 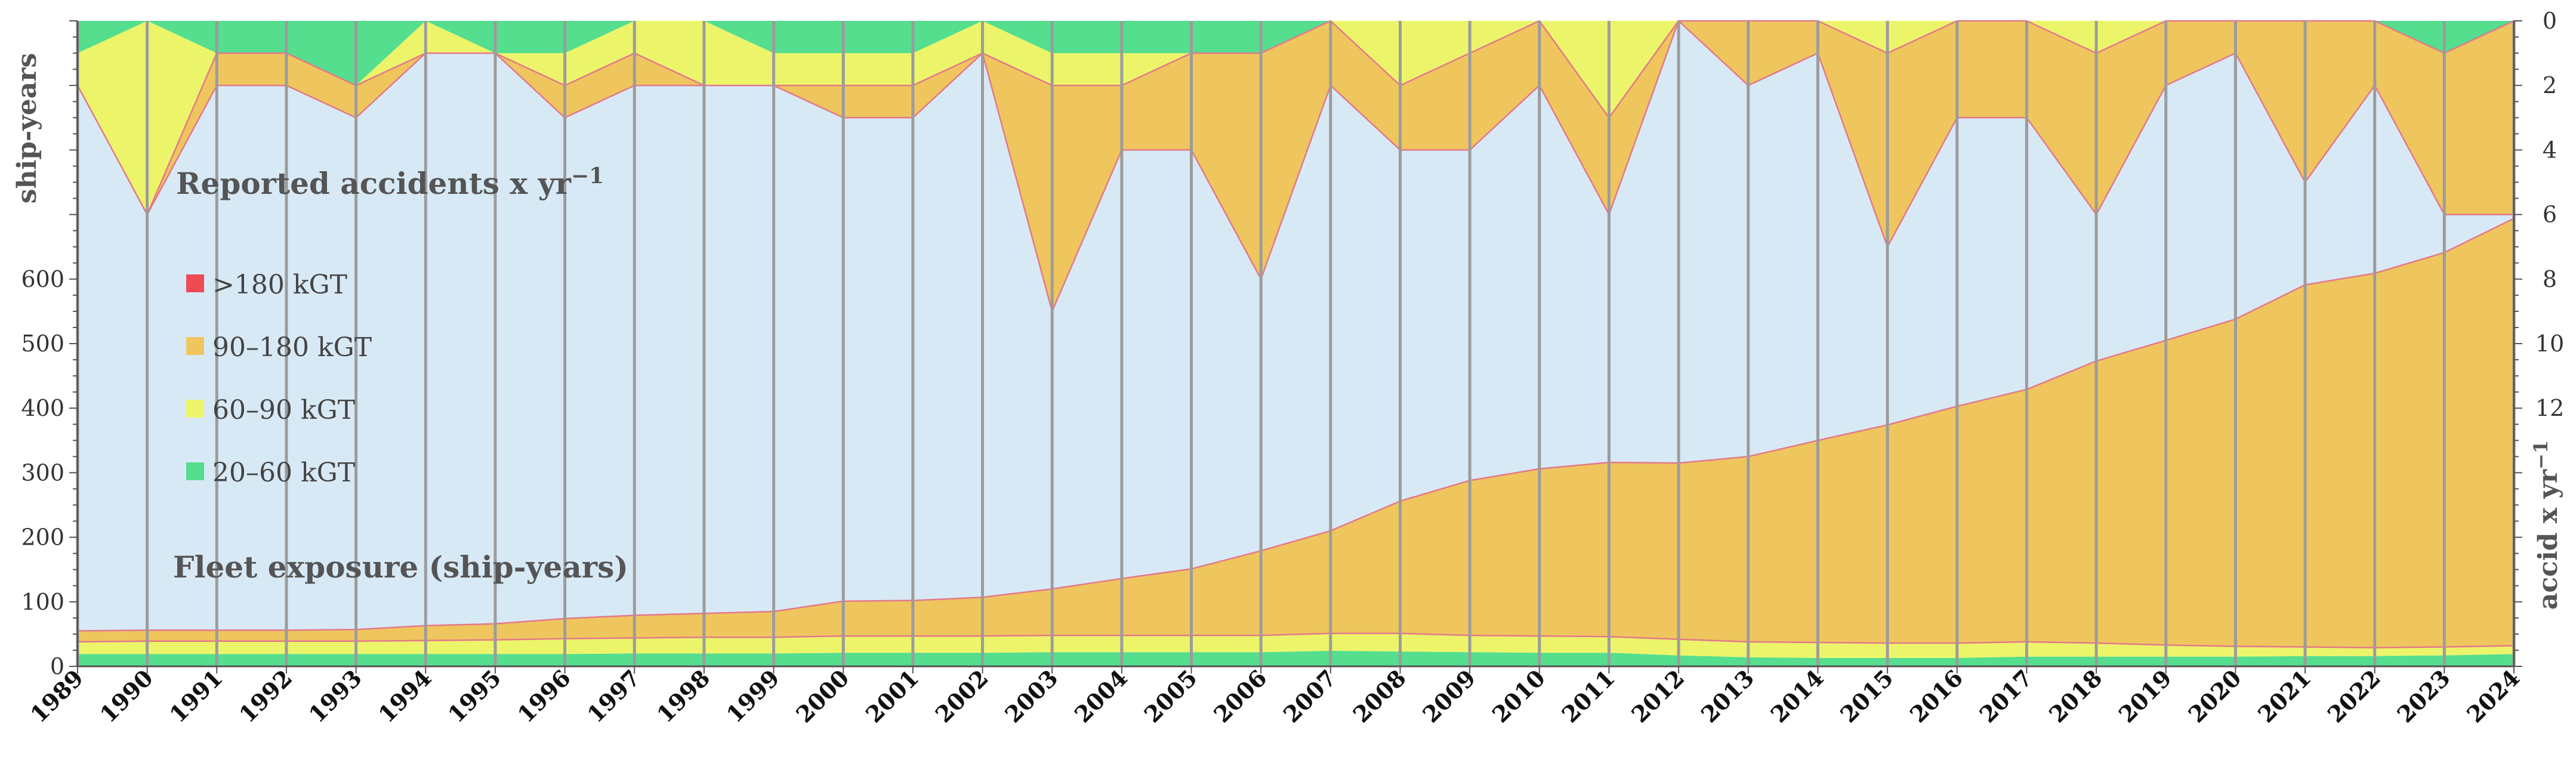 What do you see at coordinates (405, 696) in the screenshot?
I see `x-tick-label-1994: 1994` at bounding box center [405, 696].